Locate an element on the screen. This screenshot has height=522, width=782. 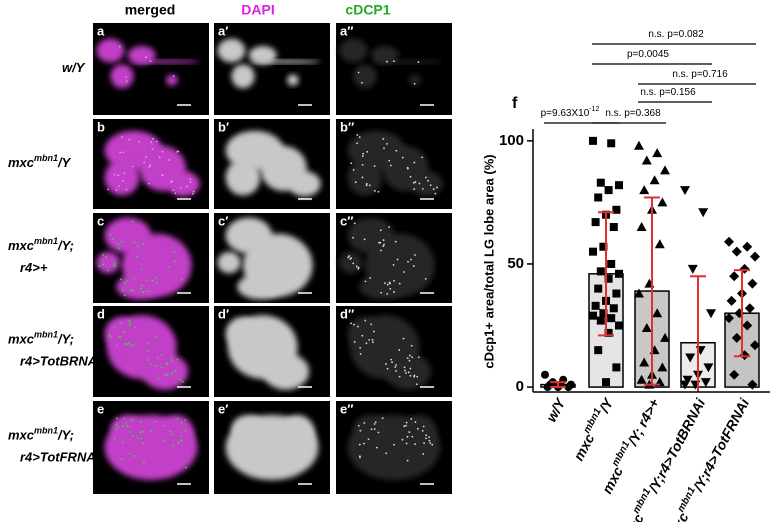
panel-label: b′ is located at coordinates (223, 126).